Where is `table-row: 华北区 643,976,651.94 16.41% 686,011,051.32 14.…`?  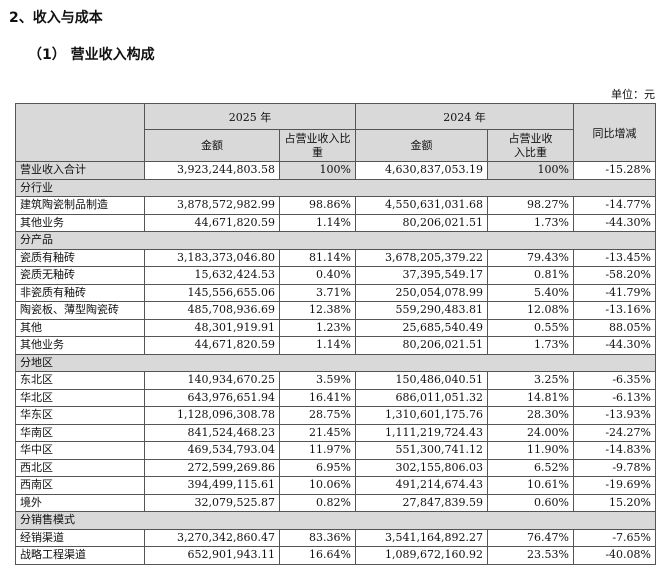 table-row: 华北区 643,976,651.94 16.41% 686,011,051.32 14.… is located at coordinates (335, 397).